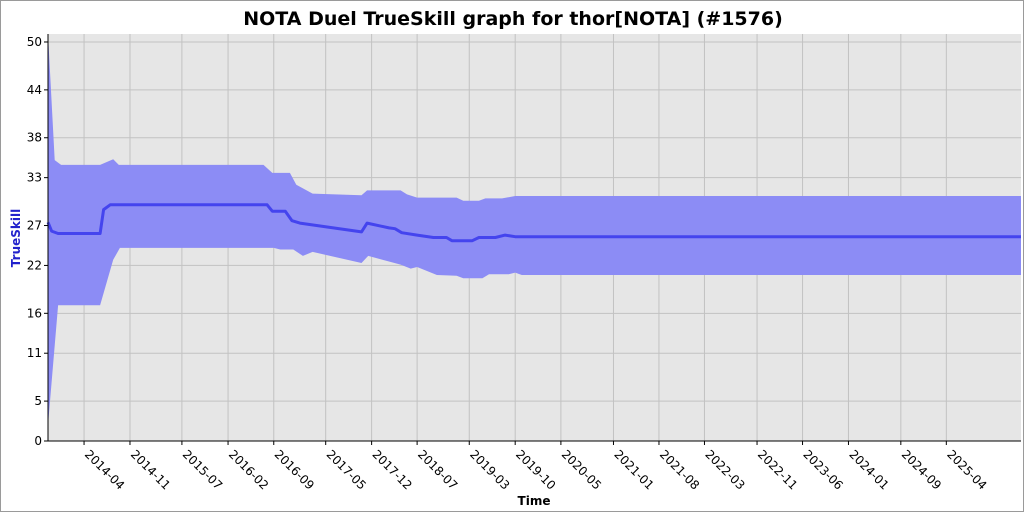 The width and height of the screenshot is (1024, 513). What do you see at coordinates (921, 469) in the screenshot?
I see `x-tick-label: 2024-09` at bounding box center [921, 469].